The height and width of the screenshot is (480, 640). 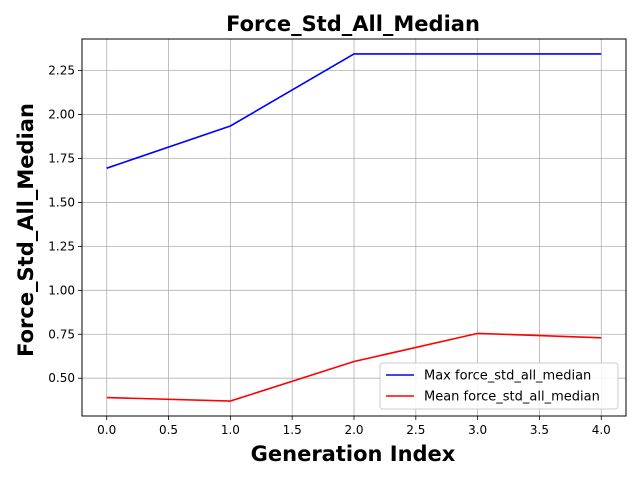 What do you see at coordinates (512, 397) in the screenshot?
I see `legend-label: Mean force_std_all_median` at bounding box center [512, 397].